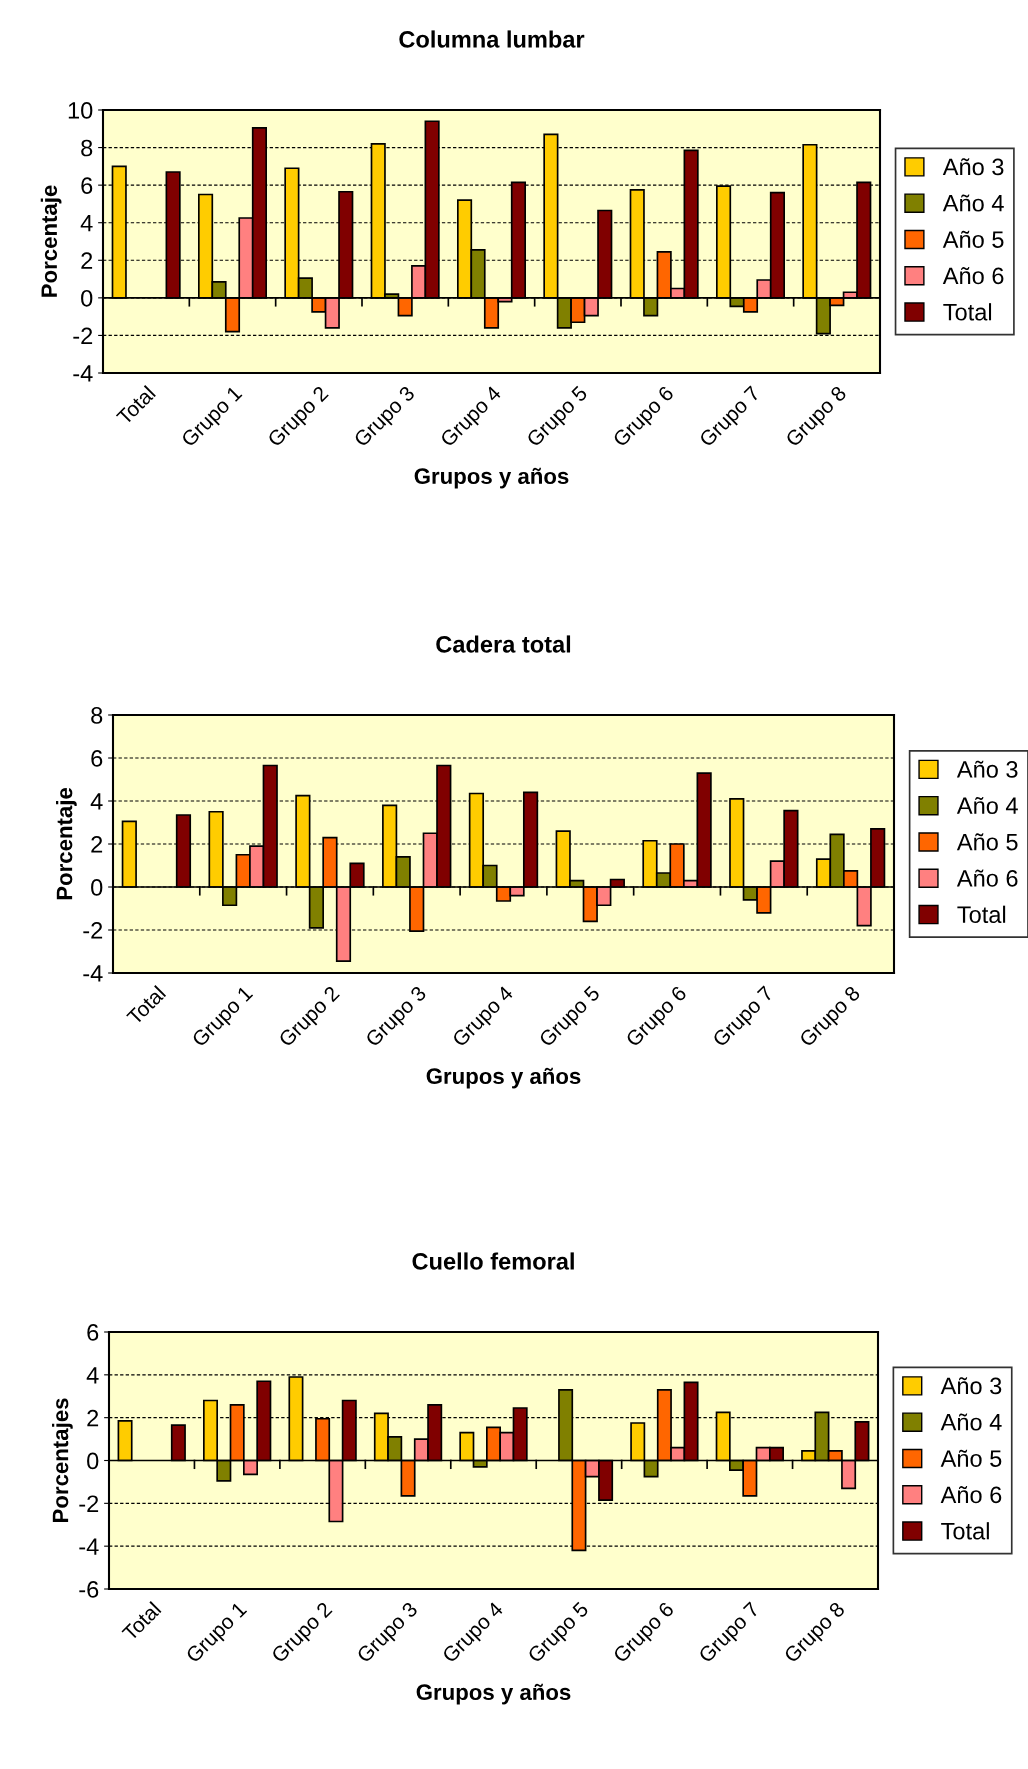 The image size is (1028, 1769). What do you see at coordinates (80, 110) in the screenshot?
I see `y-tick-label: 10` at bounding box center [80, 110].